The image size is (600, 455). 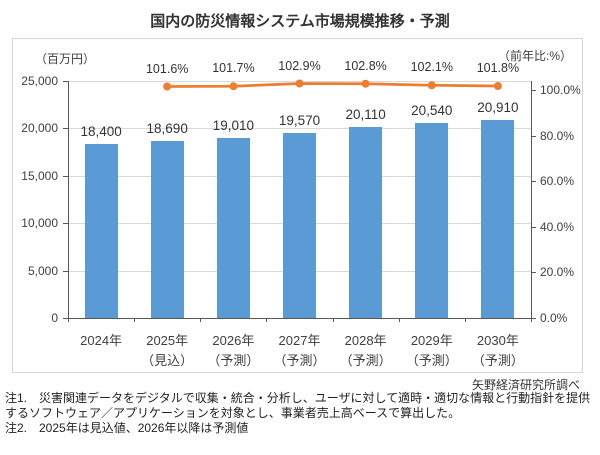 What do you see at coordinates (525, 385) in the screenshot?
I see `source-credit: 矢野経済研究所調べ` at bounding box center [525, 385].